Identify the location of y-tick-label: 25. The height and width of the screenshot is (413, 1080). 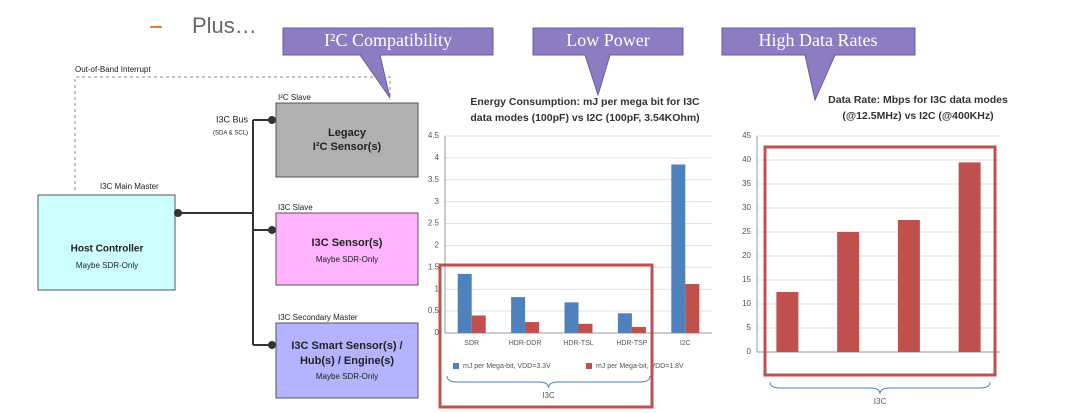
(746, 231).